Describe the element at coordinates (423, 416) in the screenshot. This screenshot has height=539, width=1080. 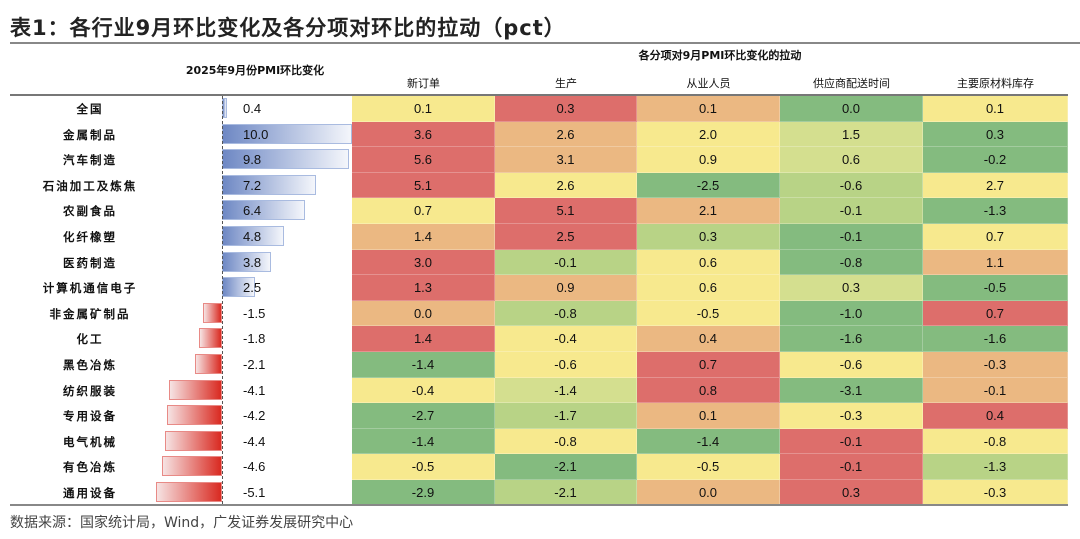
I see `heatmap-cell: -2.7` at that location.